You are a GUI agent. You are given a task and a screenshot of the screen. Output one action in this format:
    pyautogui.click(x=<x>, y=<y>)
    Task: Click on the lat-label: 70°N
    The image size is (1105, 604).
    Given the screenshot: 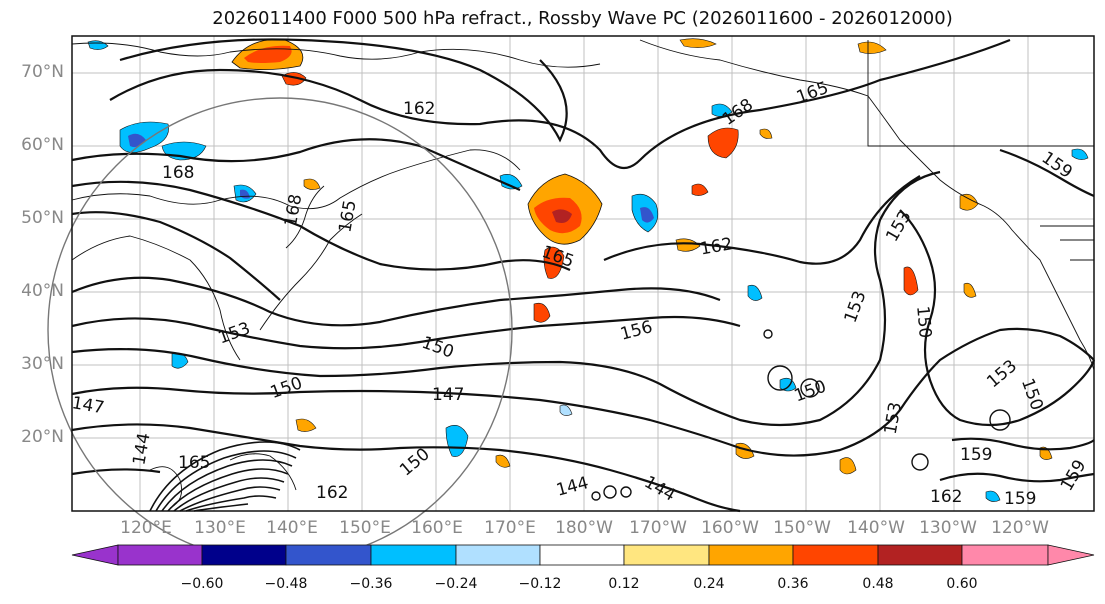 What is the action you would take?
    pyautogui.click(x=42, y=72)
    